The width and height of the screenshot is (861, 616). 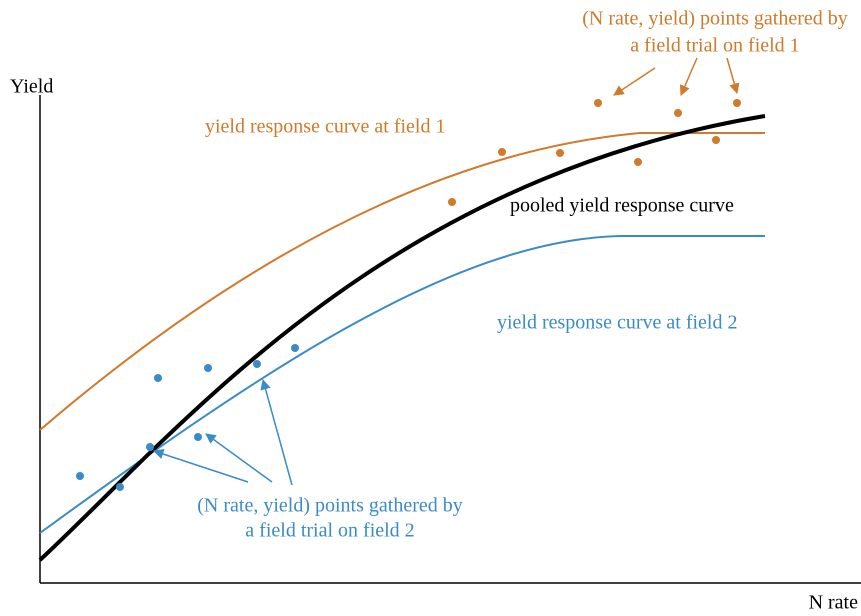 What do you see at coordinates (834, 603) in the screenshot?
I see `x-axis-label: N rate` at bounding box center [834, 603].